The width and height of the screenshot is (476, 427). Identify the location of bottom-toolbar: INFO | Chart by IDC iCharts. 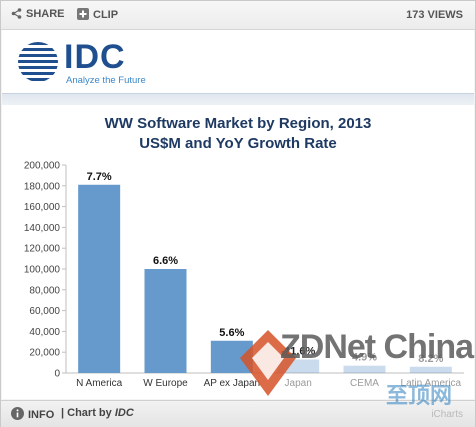
(238, 413).